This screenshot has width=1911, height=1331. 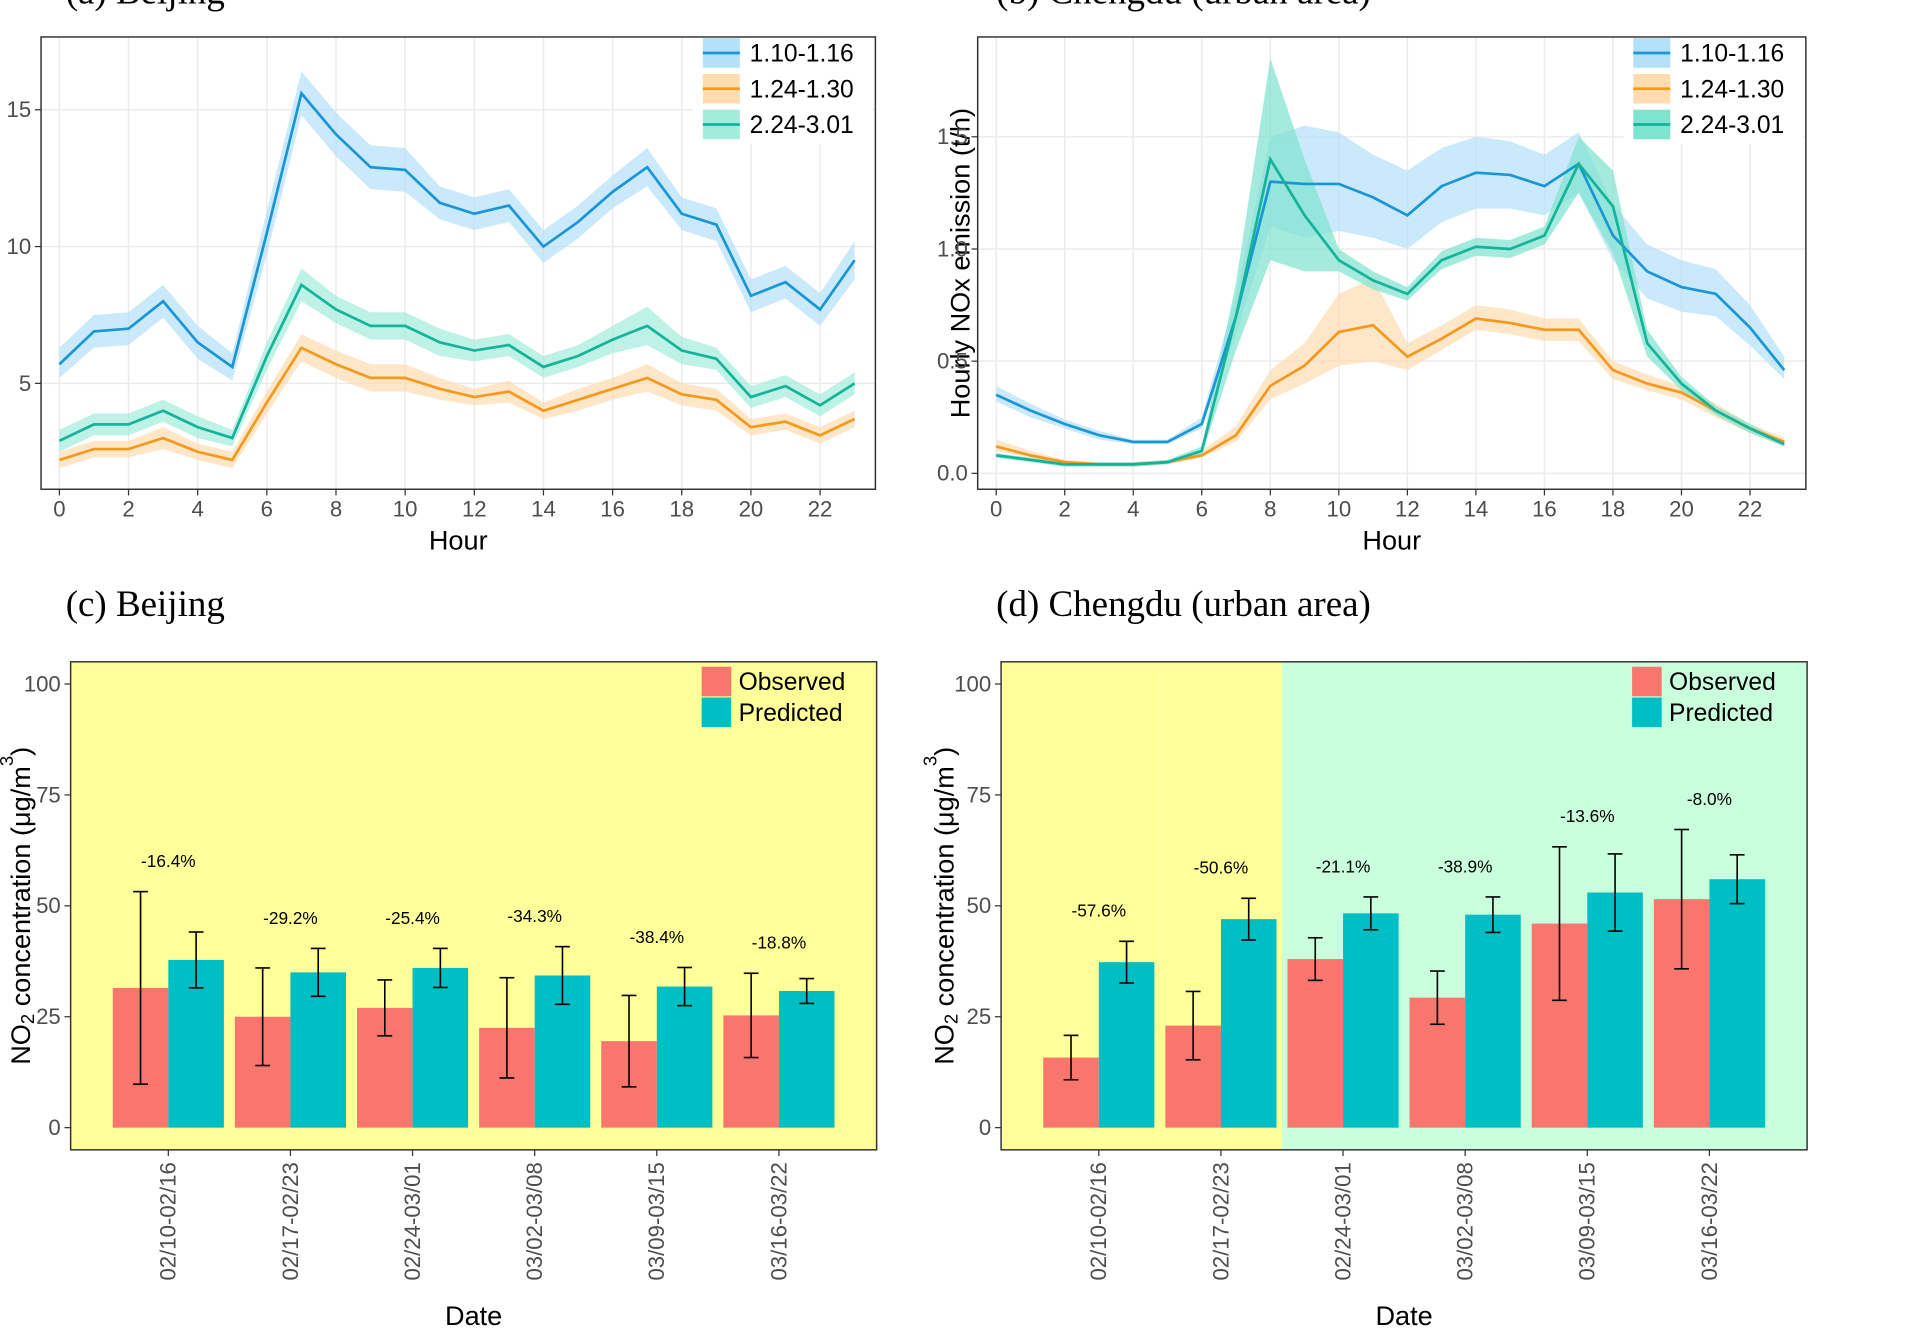 What do you see at coordinates (1342, 1221) in the screenshot?
I see `x-tick-label: 02/24-03/01` at bounding box center [1342, 1221].